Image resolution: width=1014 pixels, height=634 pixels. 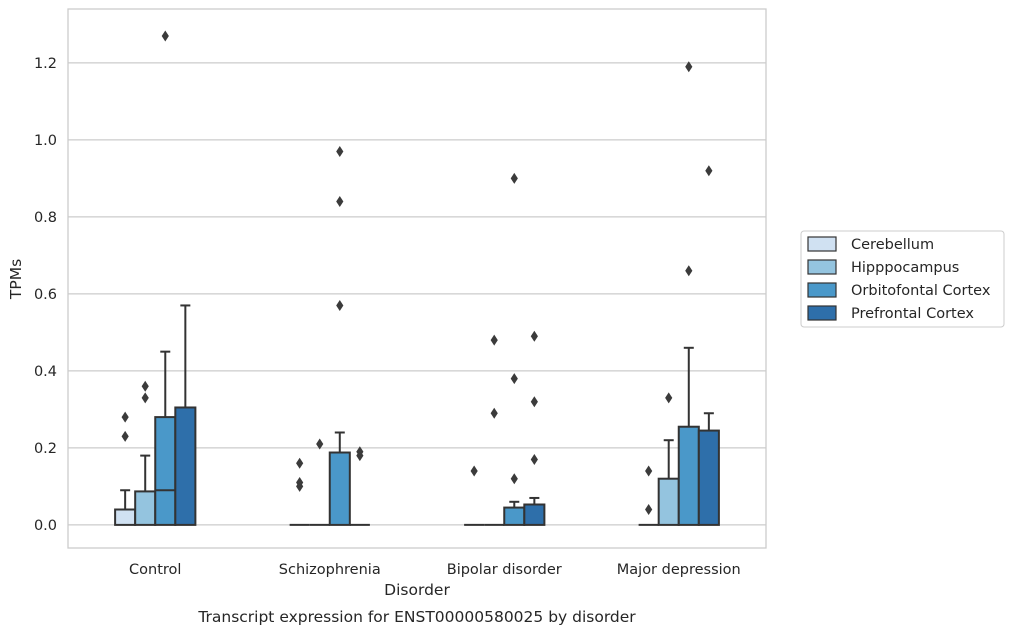 What do you see at coordinates (45, 372) in the screenshot?
I see `y-tick-label: 0.4` at bounding box center [45, 372].